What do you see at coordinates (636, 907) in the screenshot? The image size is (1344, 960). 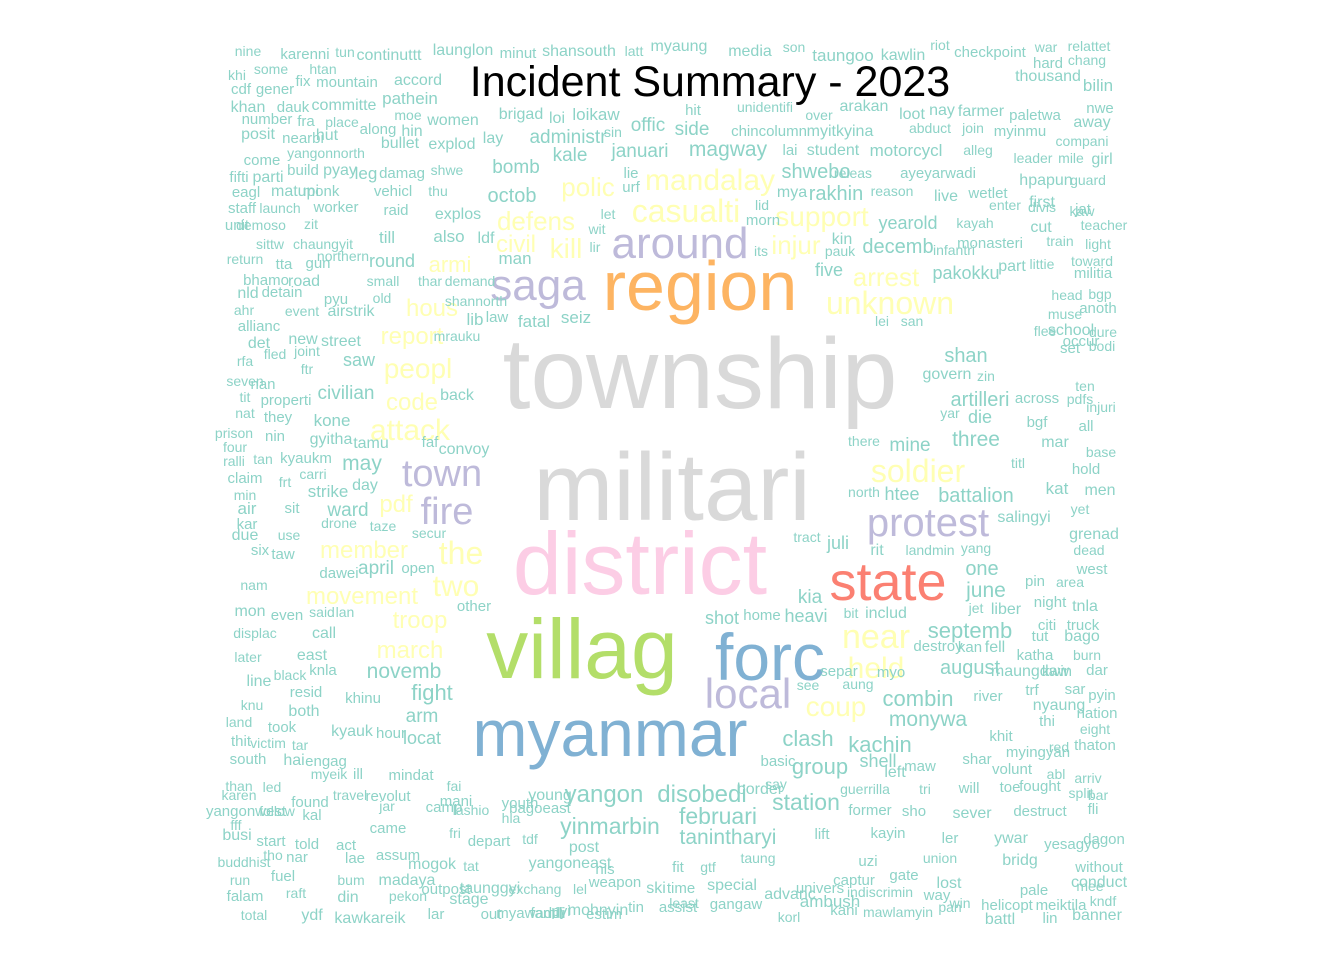 I see `word-tin: tin` at bounding box center [636, 907].